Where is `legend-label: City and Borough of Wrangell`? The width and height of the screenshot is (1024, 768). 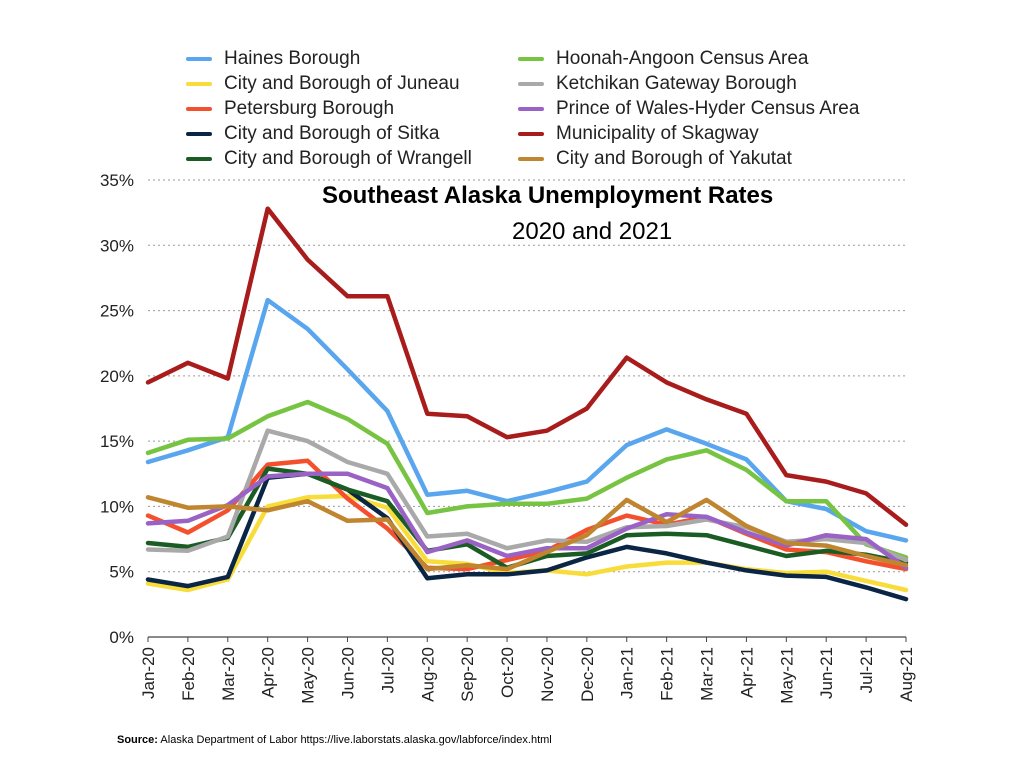
legend-label: City and Borough of Wrangell is located at coordinates (348, 158).